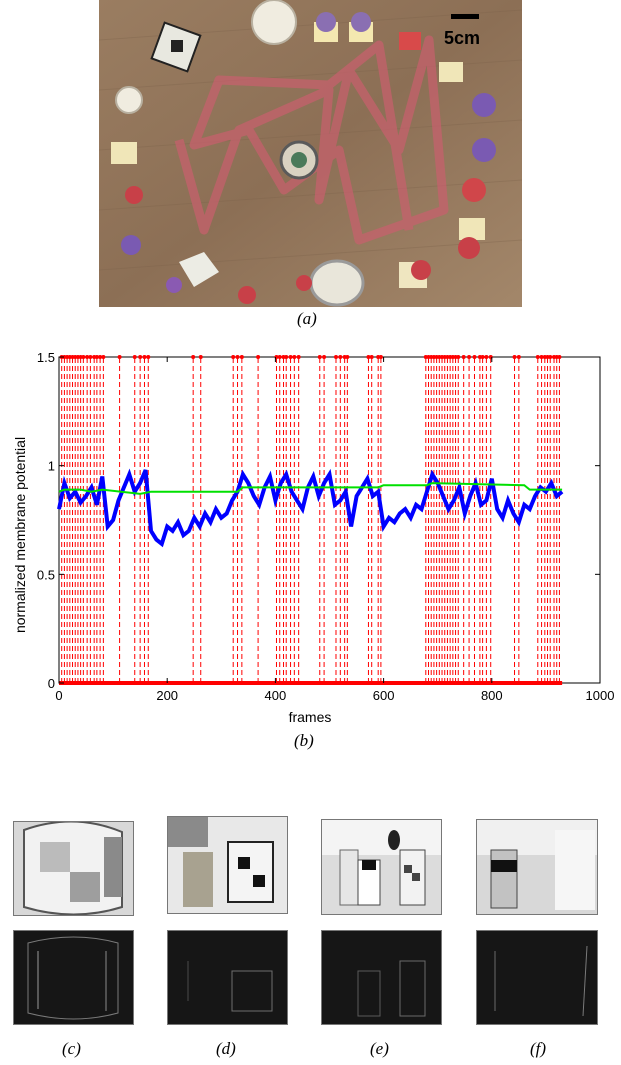 The height and width of the screenshot is (1065, 621). Describe the element at coordinates (51, 683) in the screenshot. I see `y-tick-label: 0` at that location.